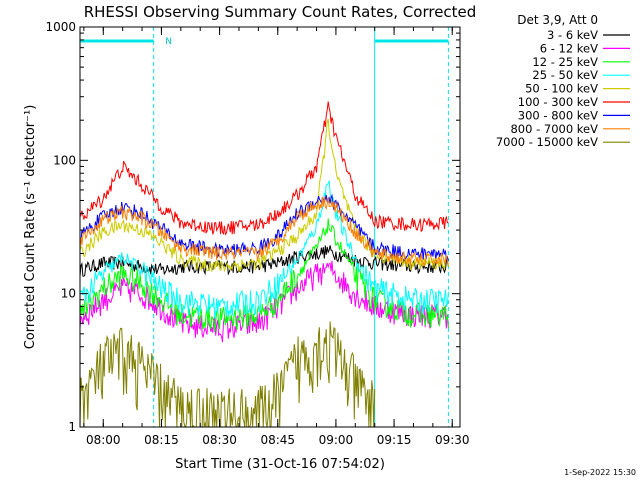 This screenshot has width=640, height=480. What do you see at coordinates (600, 472) in the screenshot?
I see `footer-timestamp: 1-Sep-2022 15:30` at bounding box center [600, 472].